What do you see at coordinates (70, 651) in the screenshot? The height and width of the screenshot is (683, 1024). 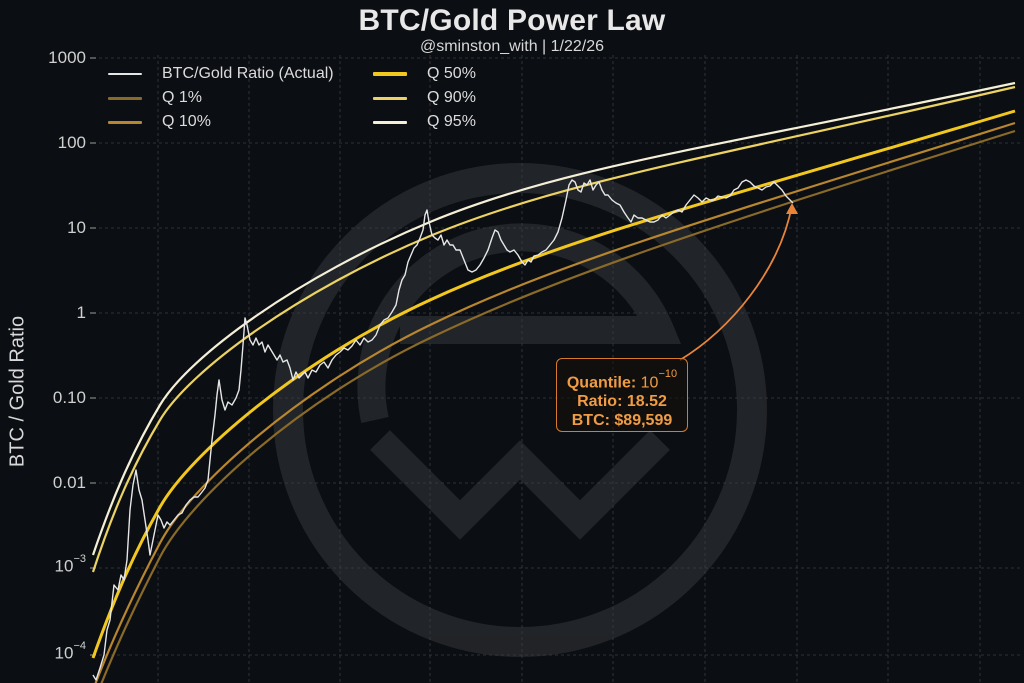 I see `ytick-1e-4: 10⁻⁴` at bounding box center [70, 651].